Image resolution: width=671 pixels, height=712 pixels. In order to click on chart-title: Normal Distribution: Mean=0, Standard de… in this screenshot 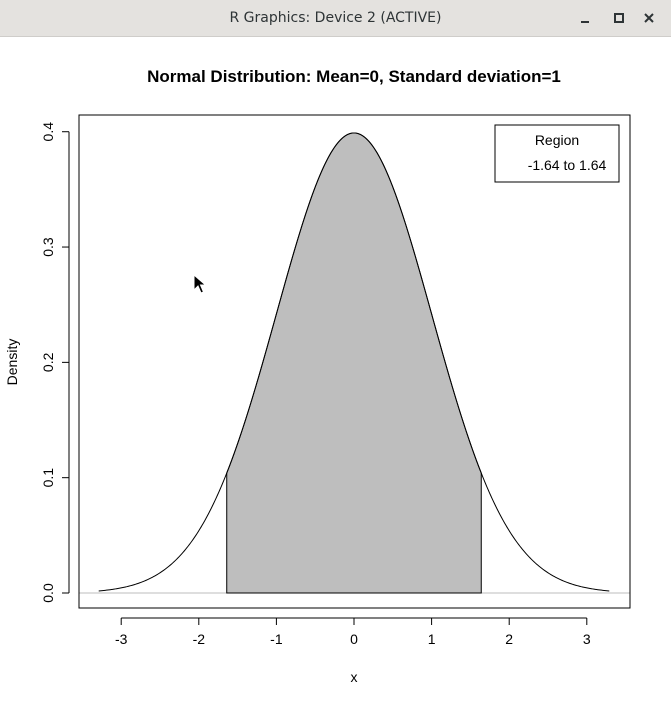, I will do `click(354, 76)`.